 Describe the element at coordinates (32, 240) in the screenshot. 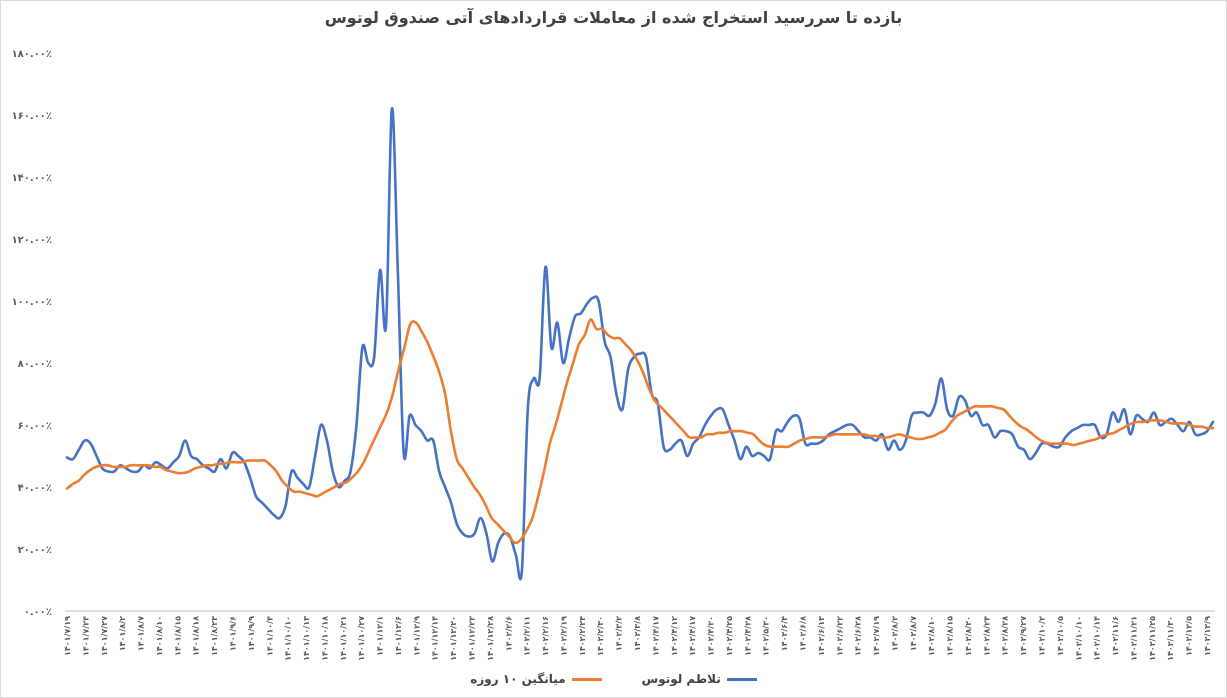

I see `y-tick-label: ۱۲۰.۰۰٪` at that location.